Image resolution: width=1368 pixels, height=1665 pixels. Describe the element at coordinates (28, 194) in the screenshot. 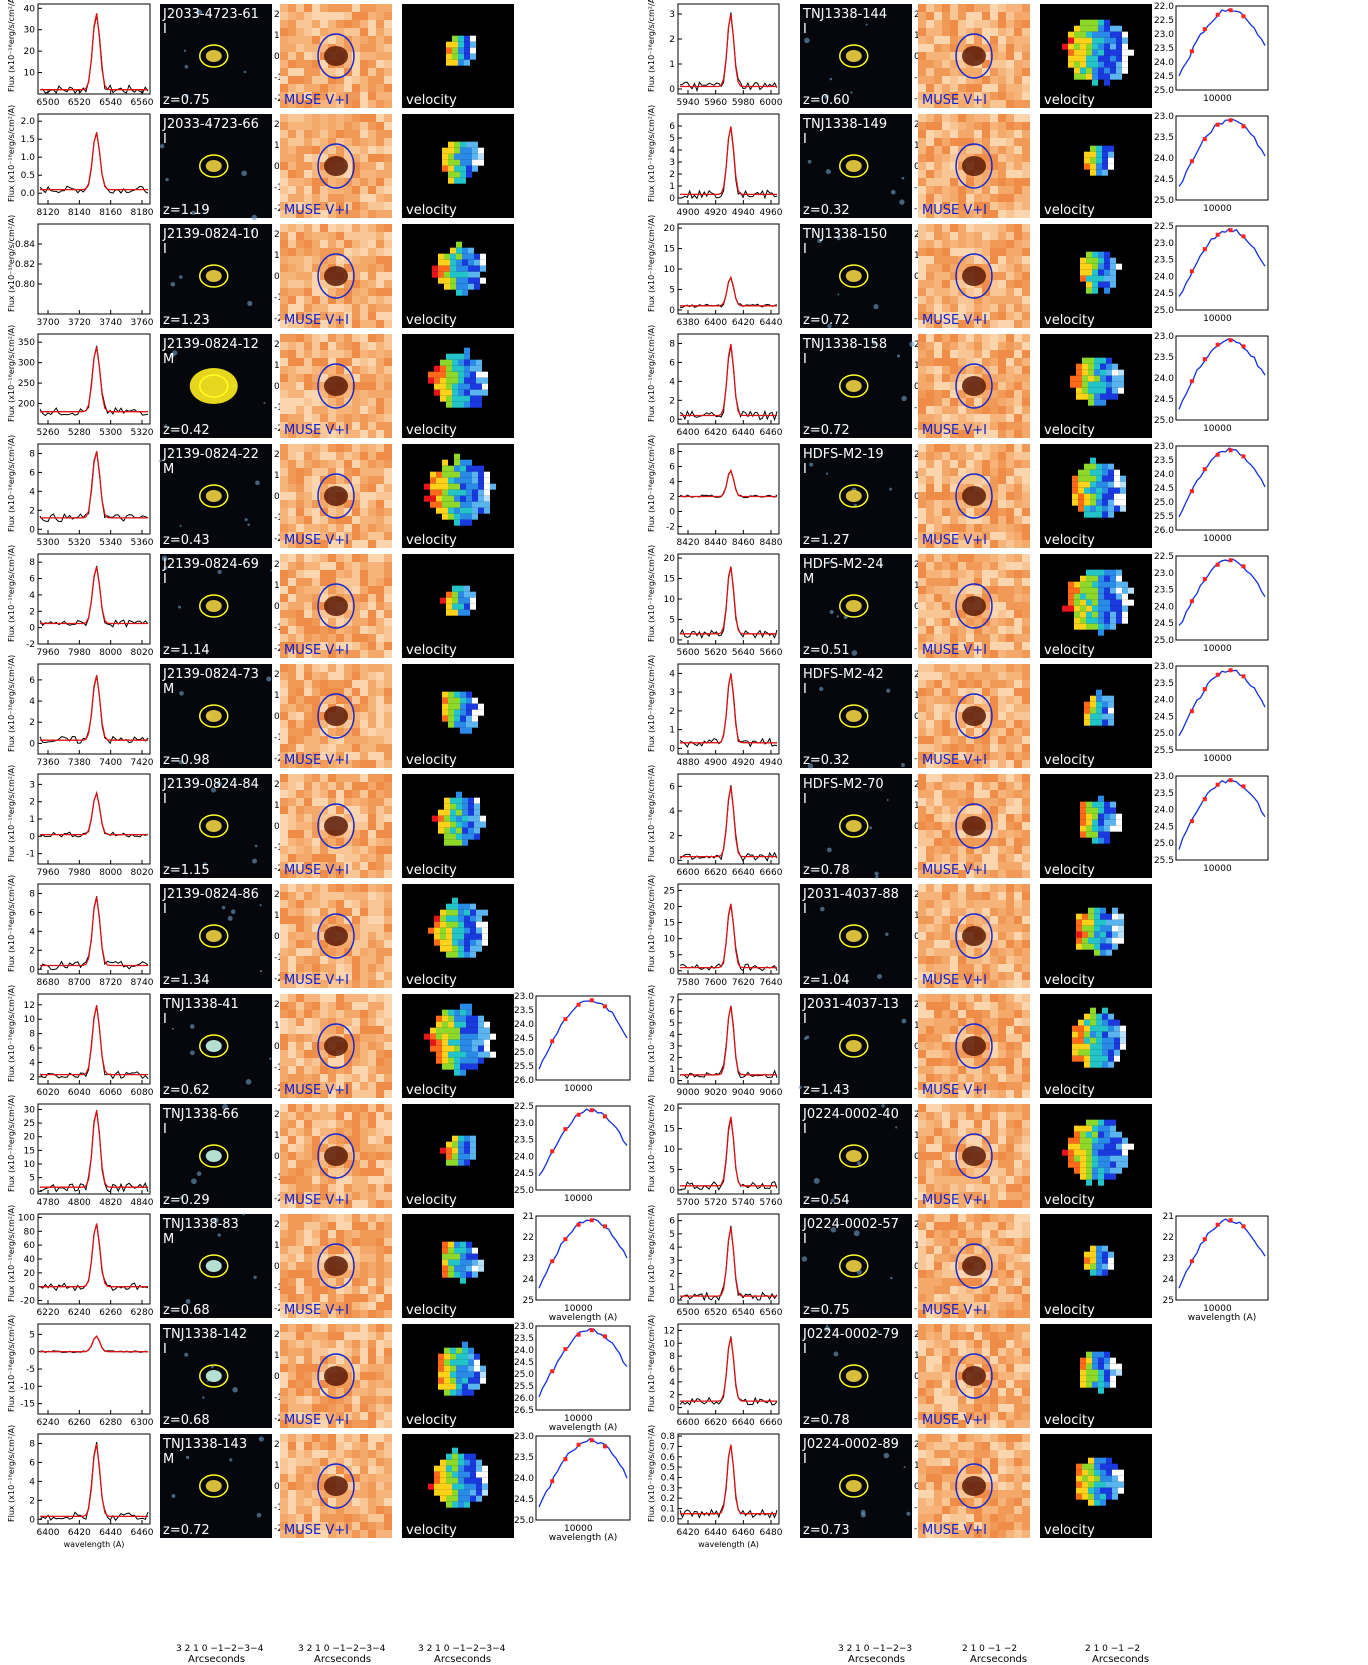

I see `y-tick-label: 0.0` at that location.